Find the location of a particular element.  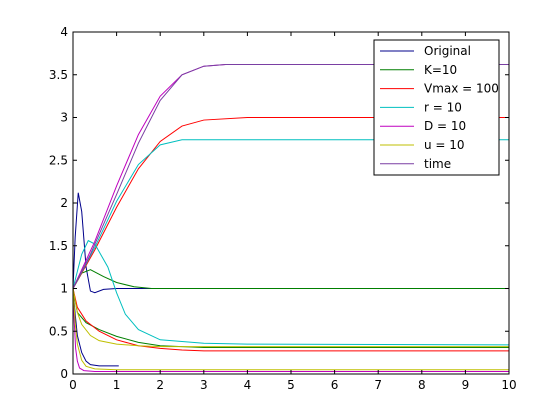

y-tick-label: 0 is located at coordinates (64, 374).